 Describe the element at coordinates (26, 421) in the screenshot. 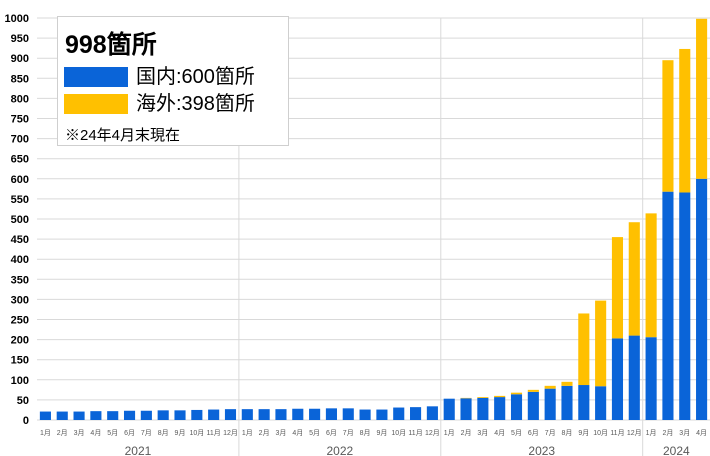

I see `y-tick-label: 0` at that location.